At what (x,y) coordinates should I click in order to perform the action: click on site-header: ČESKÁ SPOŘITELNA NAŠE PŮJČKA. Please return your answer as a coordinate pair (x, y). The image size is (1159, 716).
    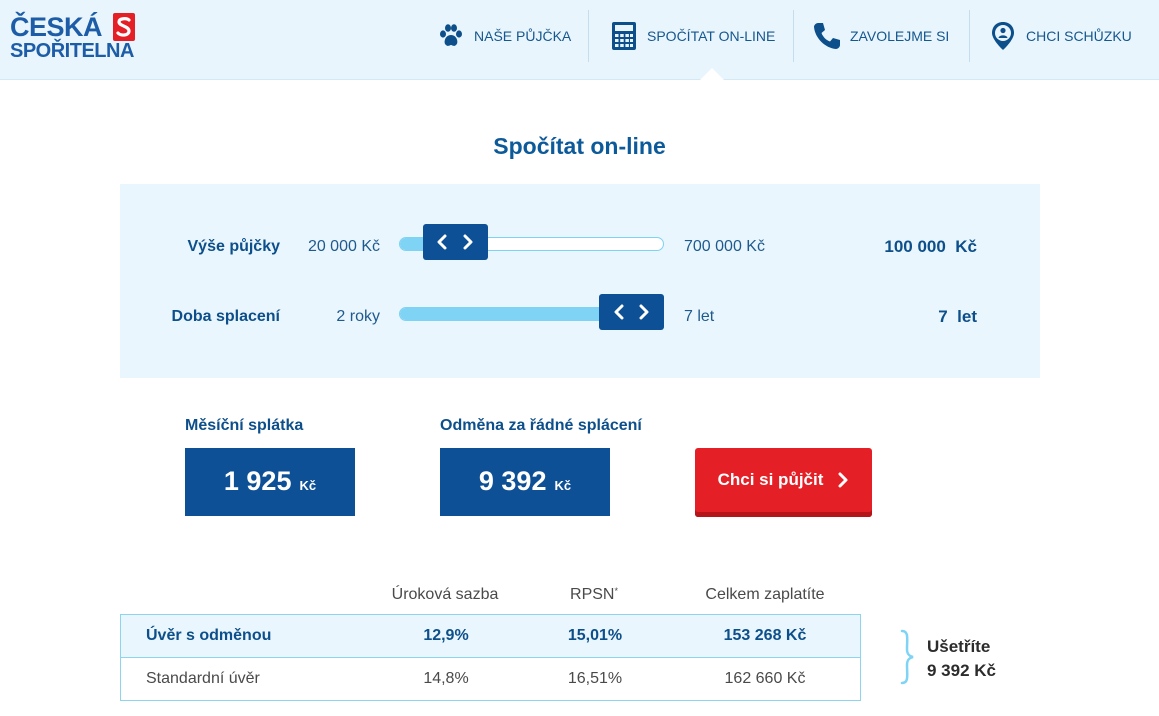
    Looking at the image, I should click on (579, 40).